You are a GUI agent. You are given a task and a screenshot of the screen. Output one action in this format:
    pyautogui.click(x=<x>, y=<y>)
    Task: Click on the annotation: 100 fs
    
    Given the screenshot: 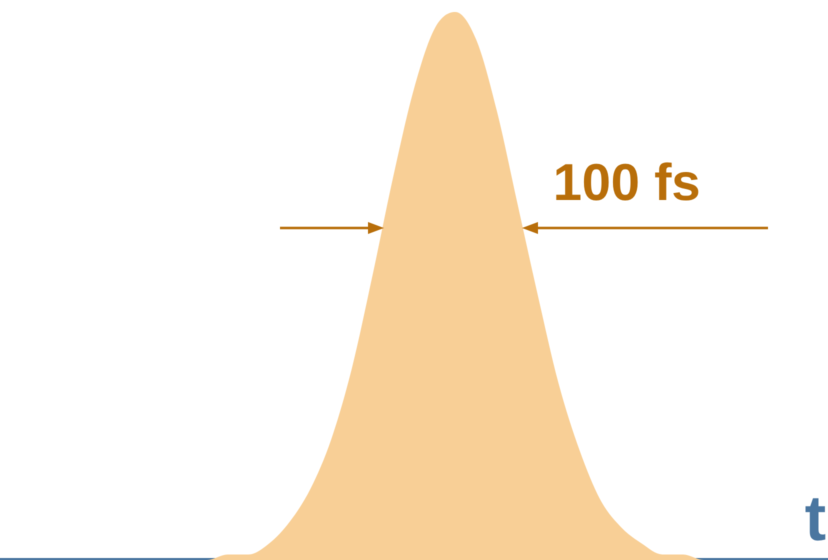 What is the action you would take?
    pyautogui.click(x=626, y=183)
    